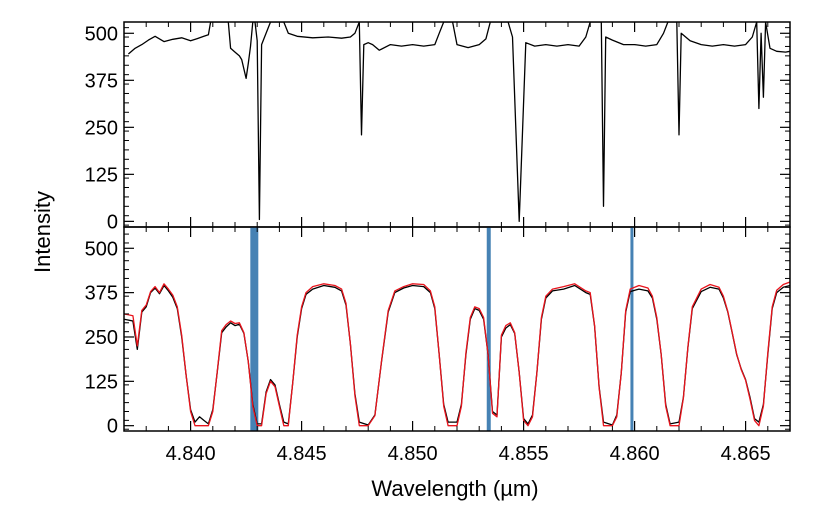 The image size is (830, 506). I want to click on x-axis-title: Wavelength (µm), so click(454, 488).